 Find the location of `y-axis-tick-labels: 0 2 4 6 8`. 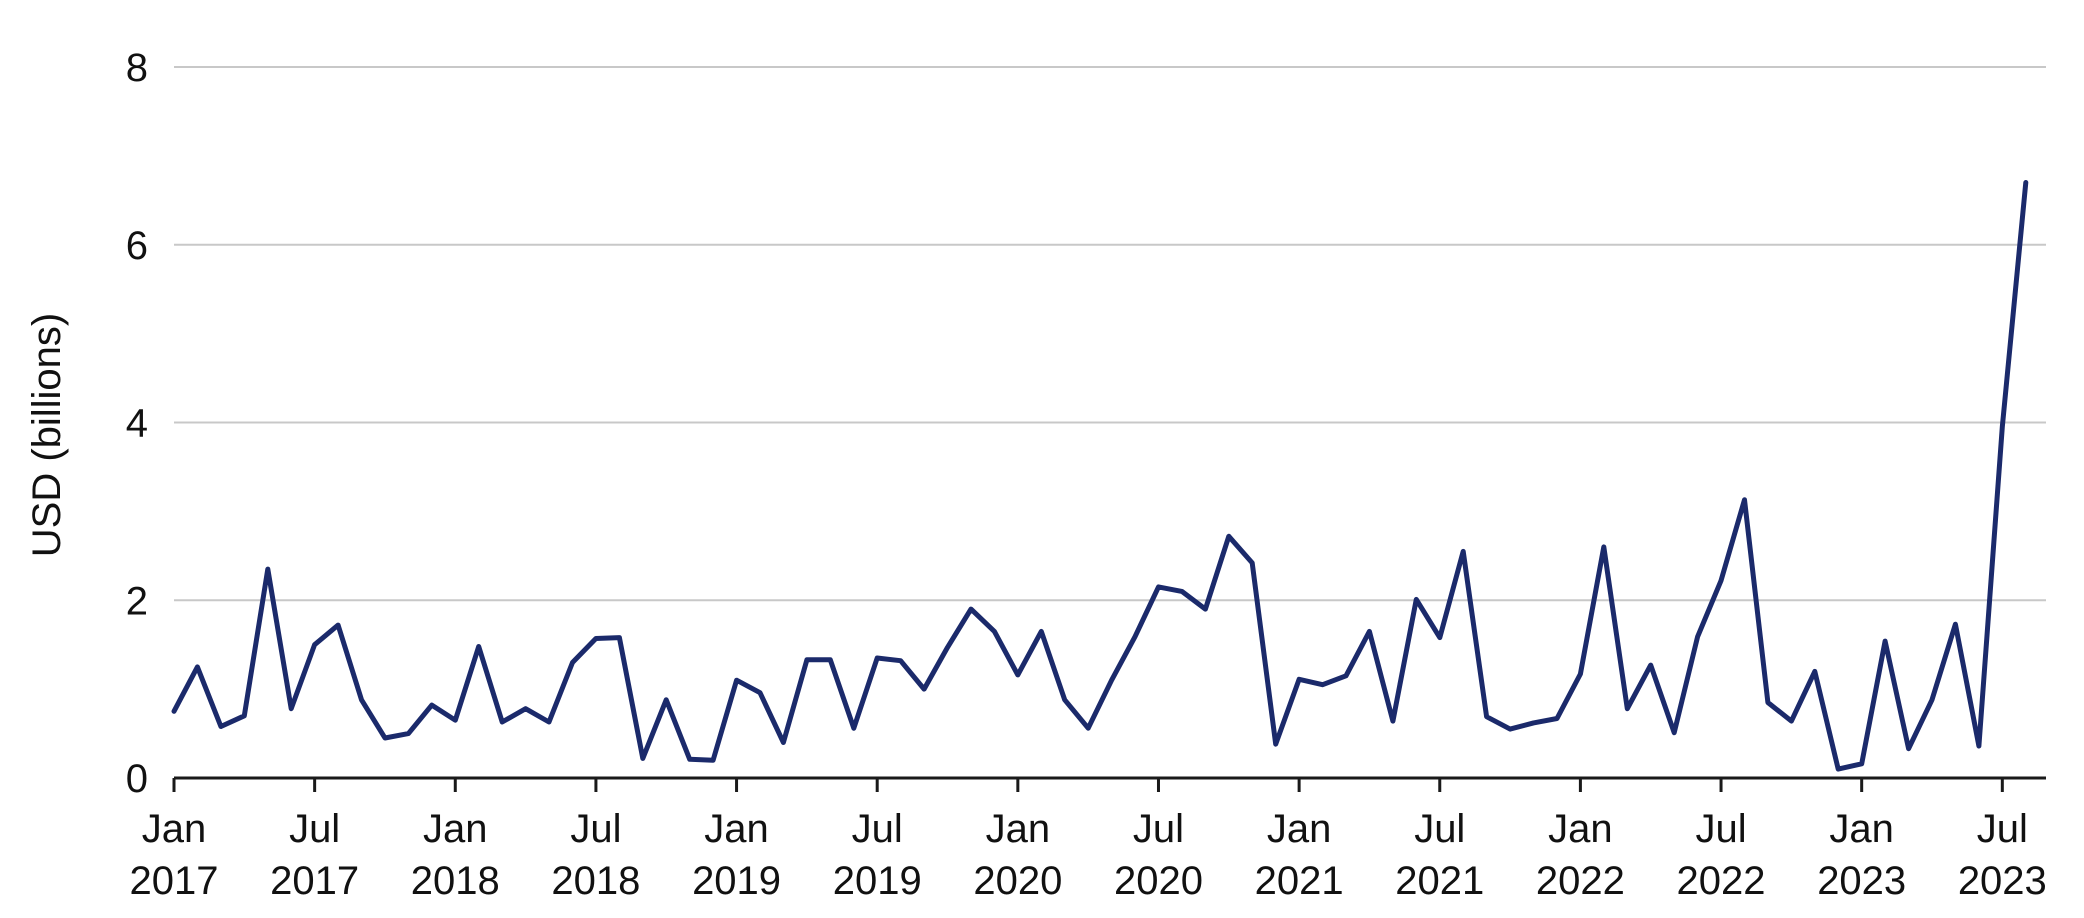

y-axis-tick-labels: 0 2 4 6 8 is located at coordinates (137, 423).